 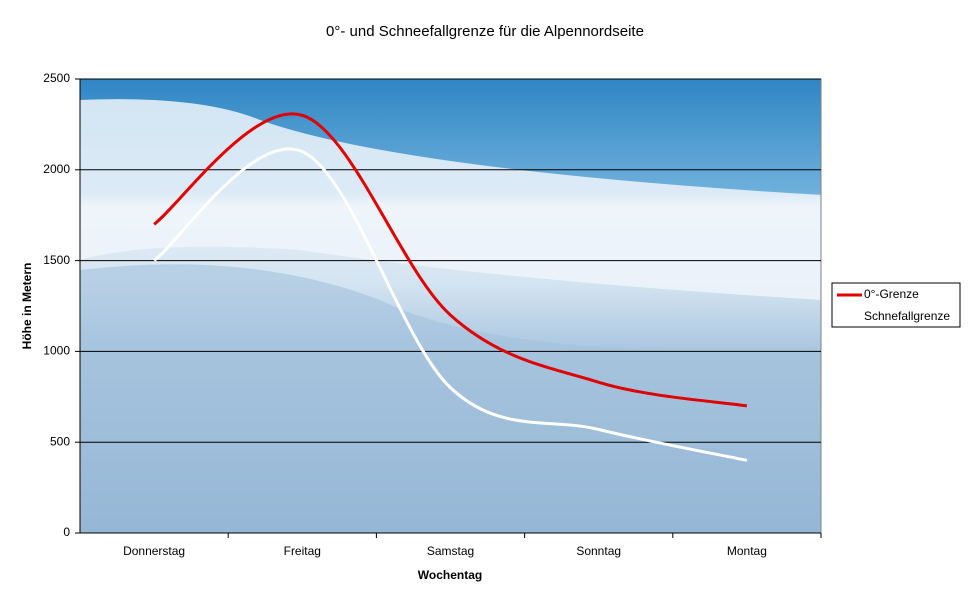 What do you see at coordinates (56, 78) in the screenshot?
I see `y-tick-label: 2500` at bounding box center [56, 78].